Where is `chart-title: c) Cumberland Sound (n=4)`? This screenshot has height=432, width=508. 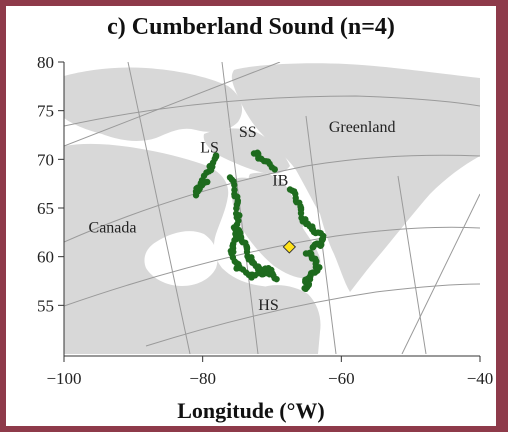
chart-title: c) Cumberland Sound (n=4) is located at coordinates (251, 27).